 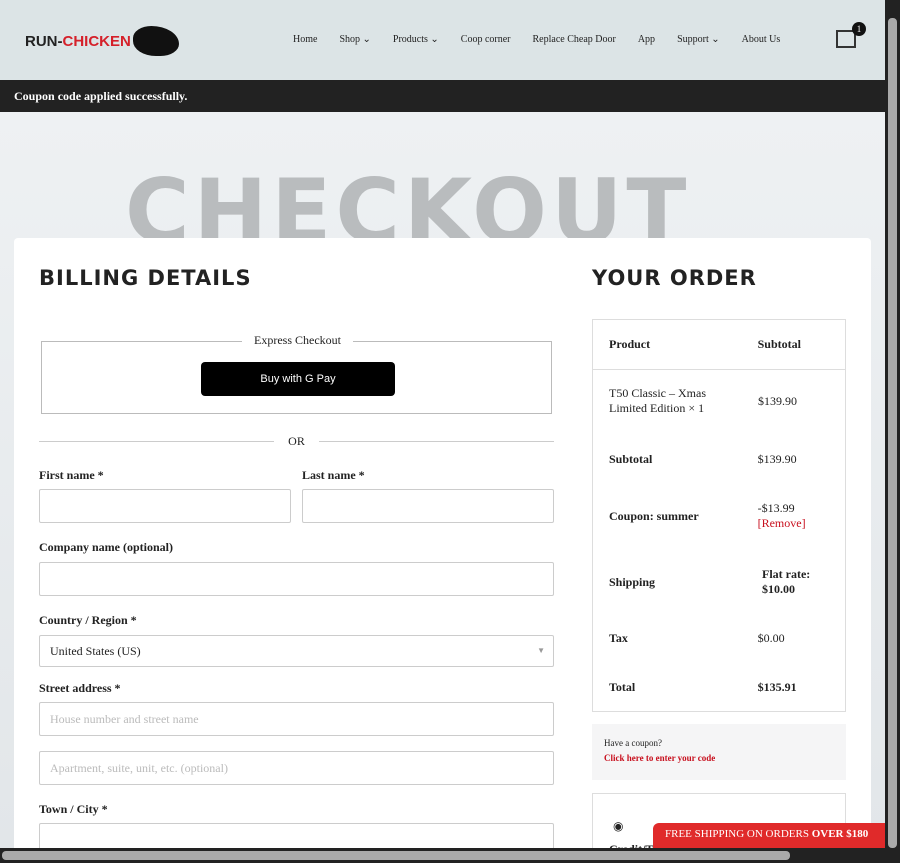 What do you see at coordinates (654, 515) in the screenshot?
I see `coupon-label: Coupon: summer` at bounding box center [654, 515].